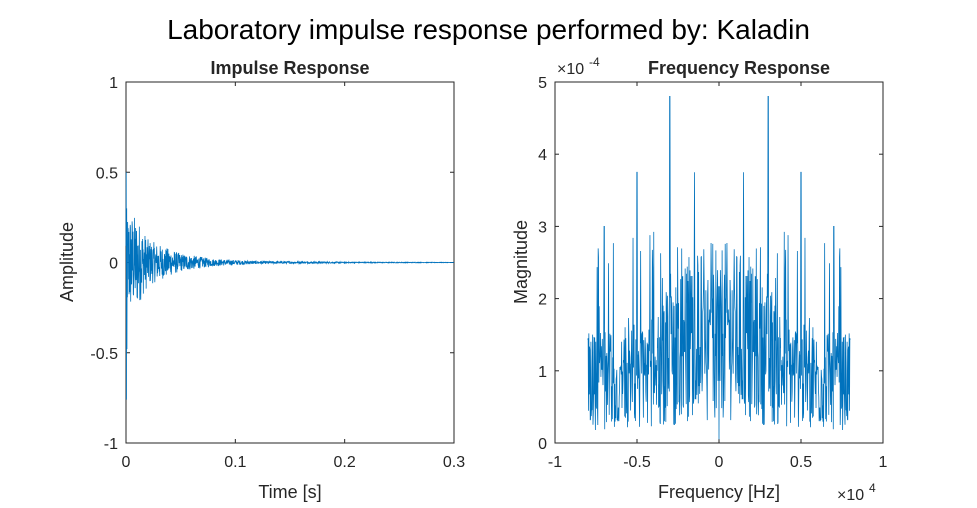  Describe the element at coordinates (235, 462) in the screenshot. I see `impulse-x-tick-label: 0.1` at that location.